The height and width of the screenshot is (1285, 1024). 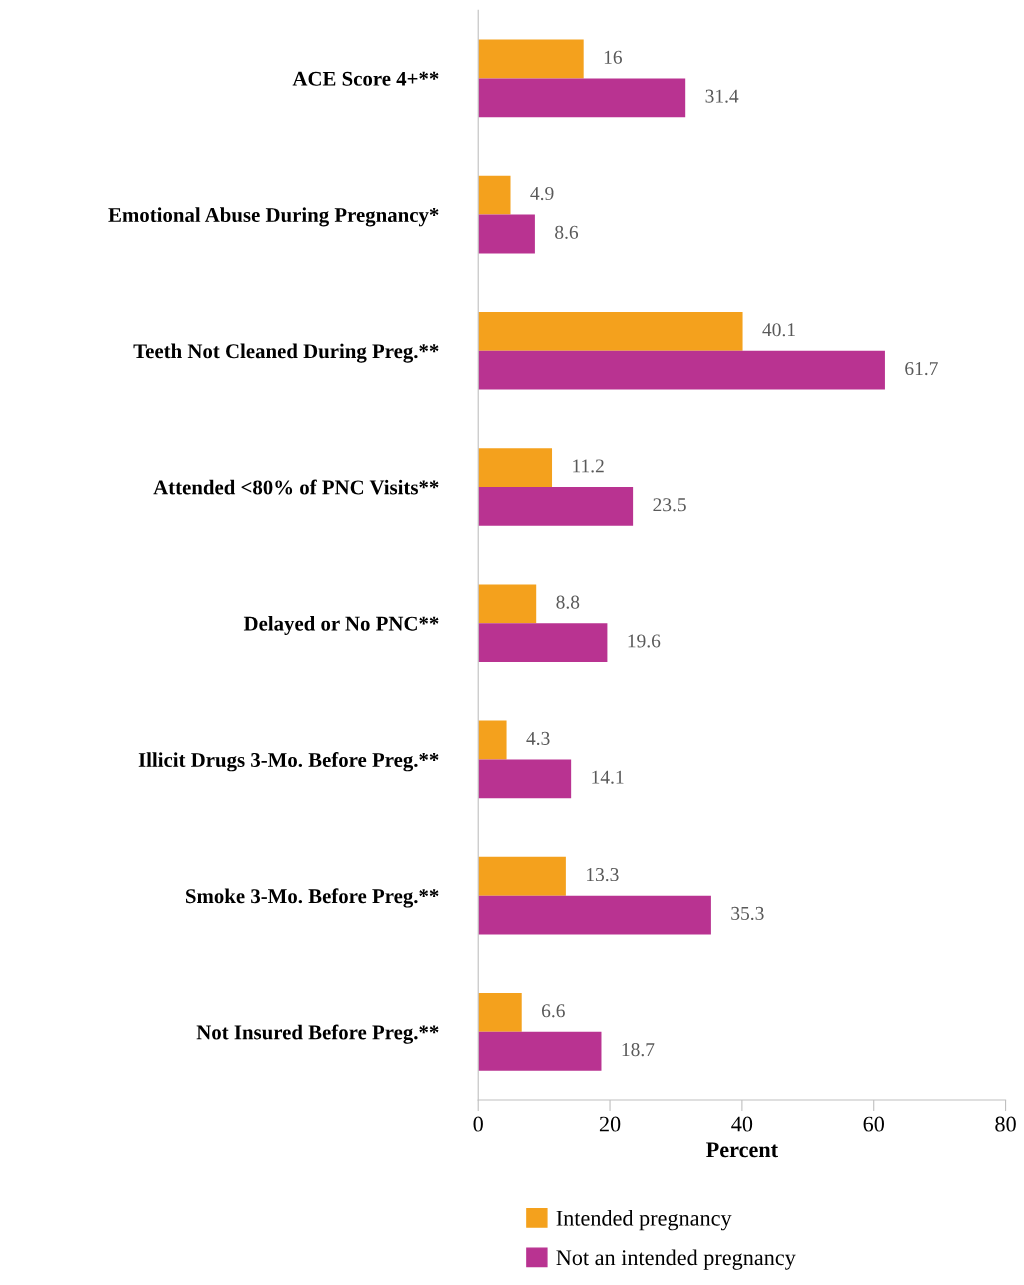 What do you see at coordinates (567, 232) in the screenshot?
I see `data-label: 8.6` at bounding box center [567, 232].